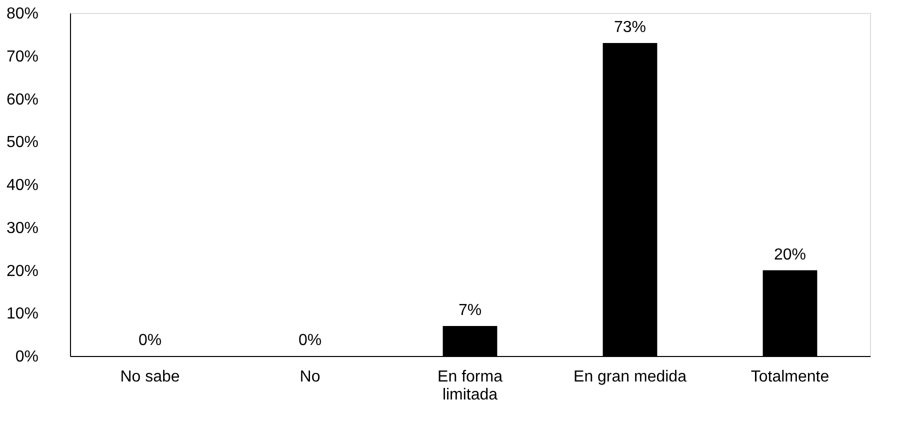 This screenshot has height=445, width=899. What do you see at coordinates (150, 377) in the screenshot?
I see `x-tick-label: No sabe` at bounding box center [150, 377].